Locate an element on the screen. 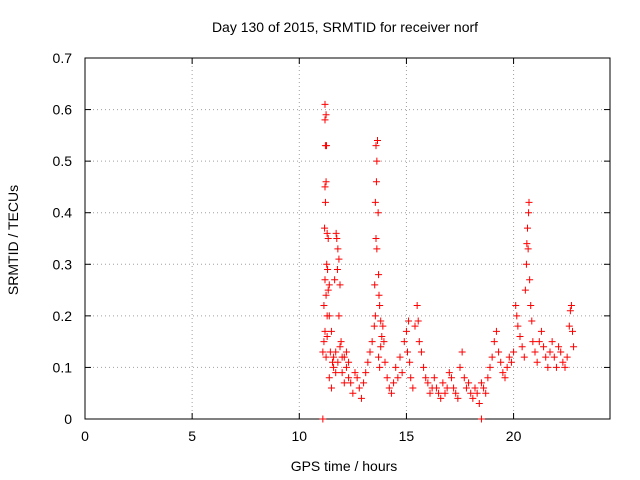  y-tick-label: 0.6 is located at coordinates (63, 110).